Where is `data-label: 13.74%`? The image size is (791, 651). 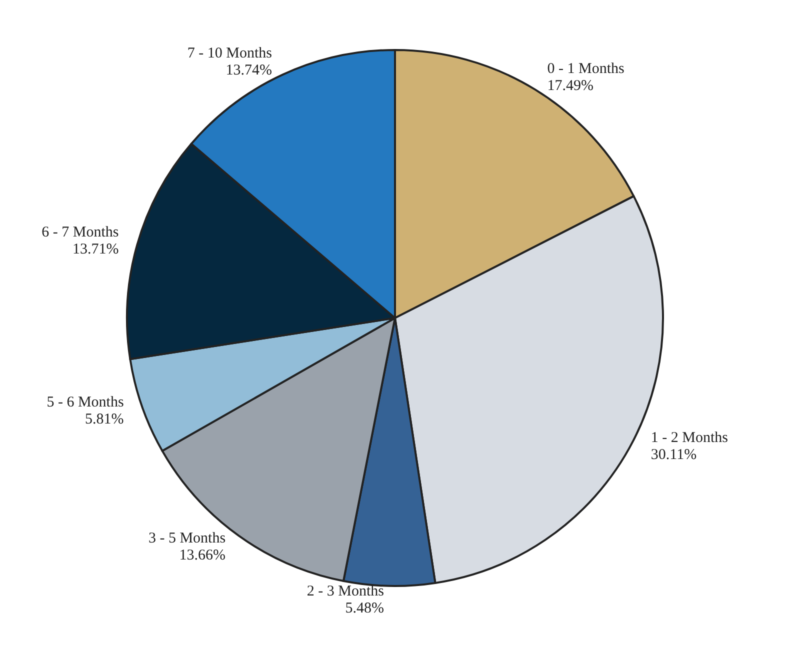 data-label: 13.74% is located at coordinates (249, 70).